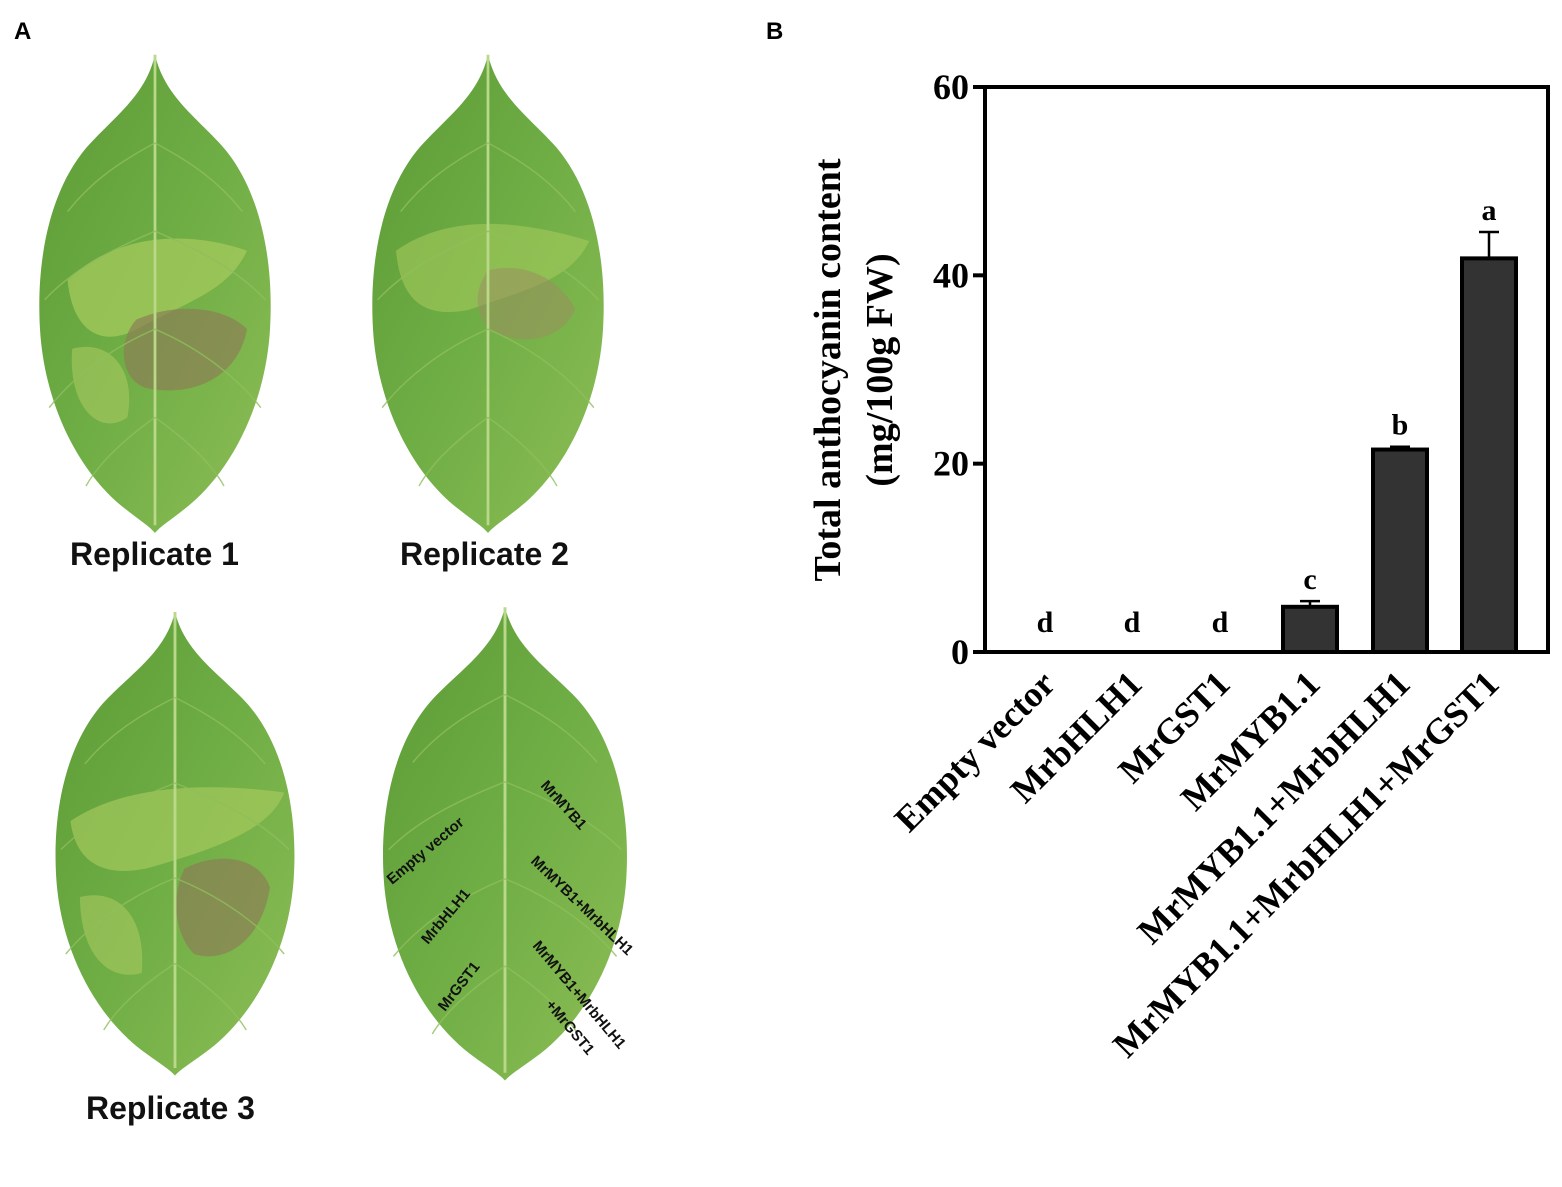  What do you see at coordinates (170, 1108) in the screenshot?
I see `replicate-3-label: Replicate 3` at bounding box center [170, 1108].